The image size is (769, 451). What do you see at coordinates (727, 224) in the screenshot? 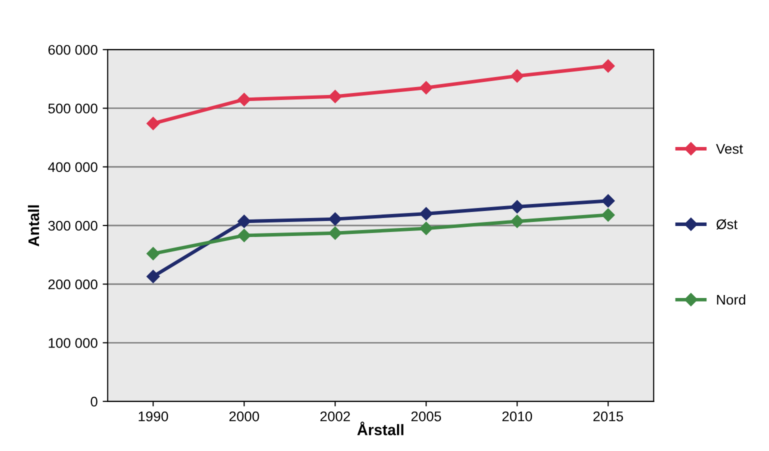
I see `legend-label: Øst` at bounding box center [727, 224].